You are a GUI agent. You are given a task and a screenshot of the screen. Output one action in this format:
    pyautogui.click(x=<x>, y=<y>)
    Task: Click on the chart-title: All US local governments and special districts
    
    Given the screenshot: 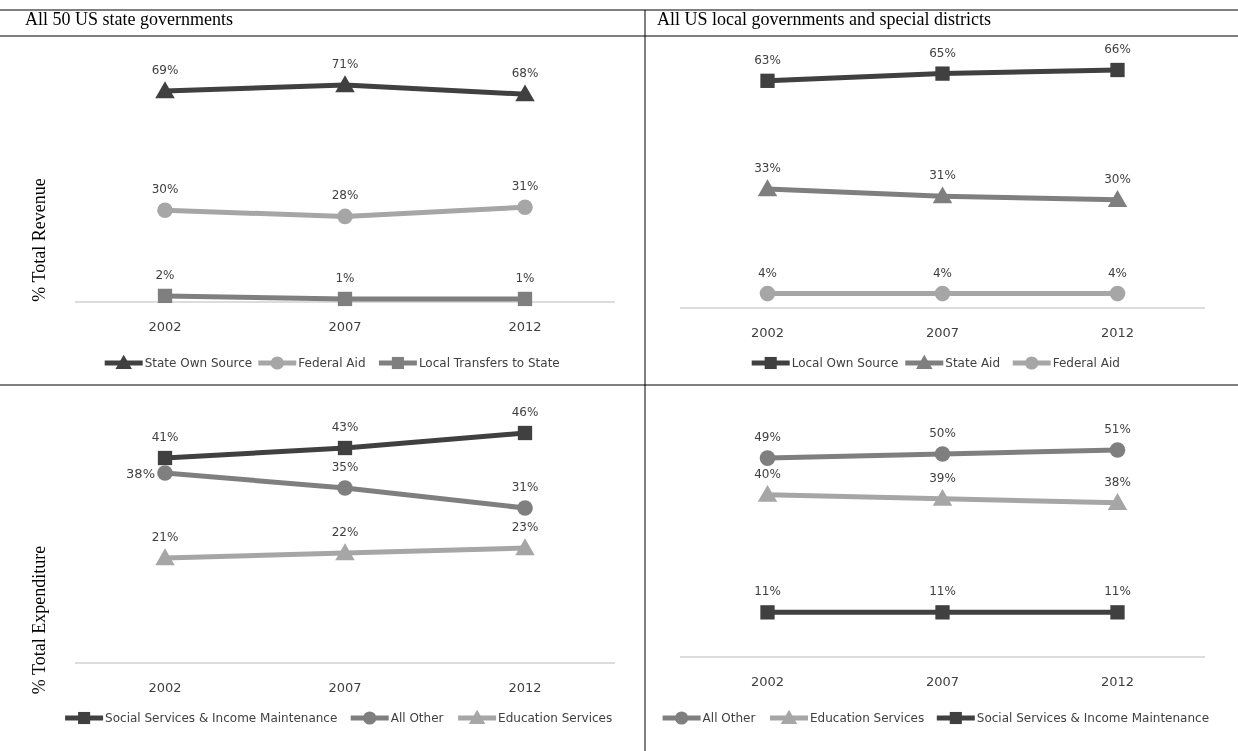 What is the action you would take?
    pyautogui.click(x=824, y=19)
    